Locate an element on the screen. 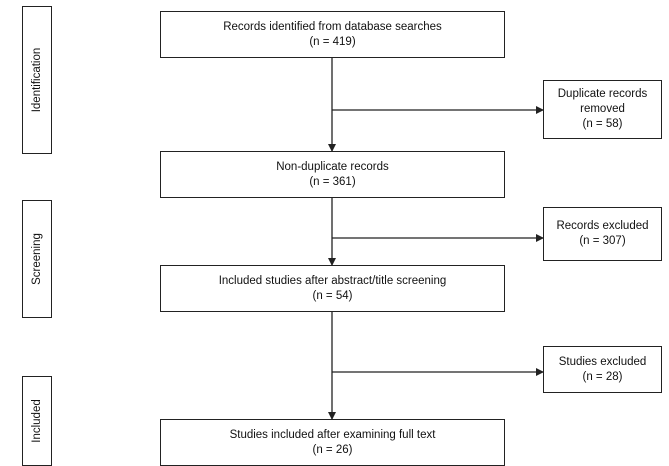 Image resolution: width=669 pixels, height=466 pixels. stage-identification: Identification is located at coordinates (37, 80).